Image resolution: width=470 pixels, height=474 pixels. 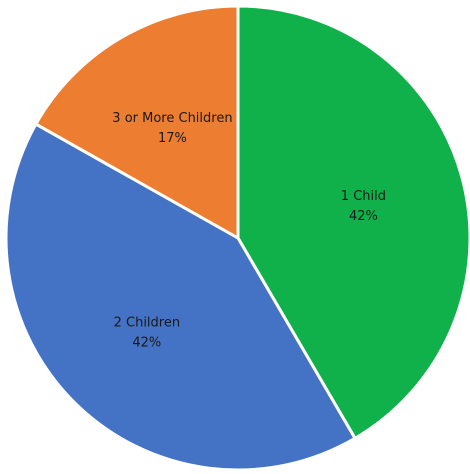 What do you see at coordinates (146, 343) in the screenshot?
I see `slice-percent-2: 42%` at bounding box center [146, 343].